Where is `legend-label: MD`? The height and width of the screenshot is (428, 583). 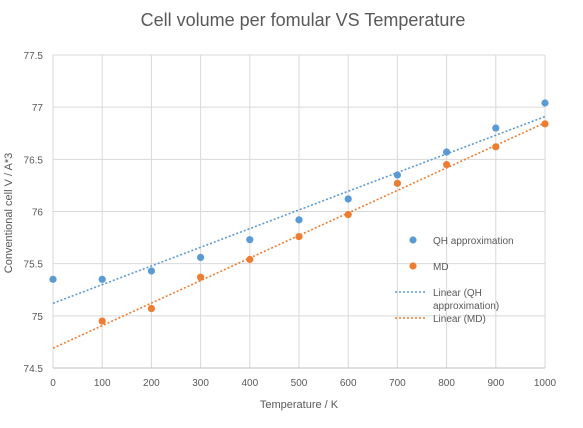
legend-label: MD is located at coordinates (441, 267).